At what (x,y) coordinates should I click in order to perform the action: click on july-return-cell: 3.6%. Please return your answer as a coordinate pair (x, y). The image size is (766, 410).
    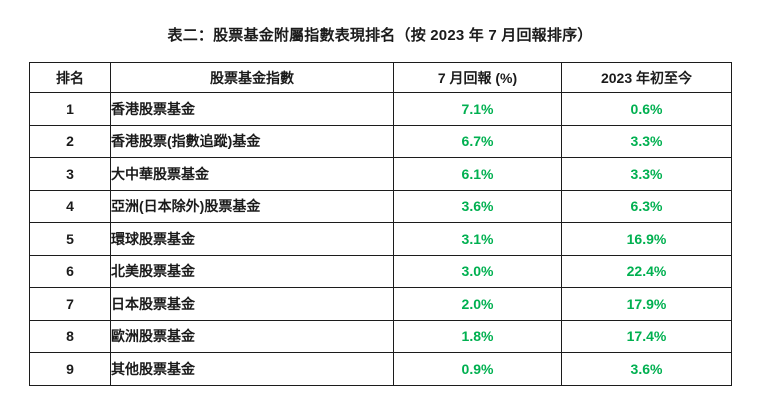
    Looking at the image, I should click on (477, 206).